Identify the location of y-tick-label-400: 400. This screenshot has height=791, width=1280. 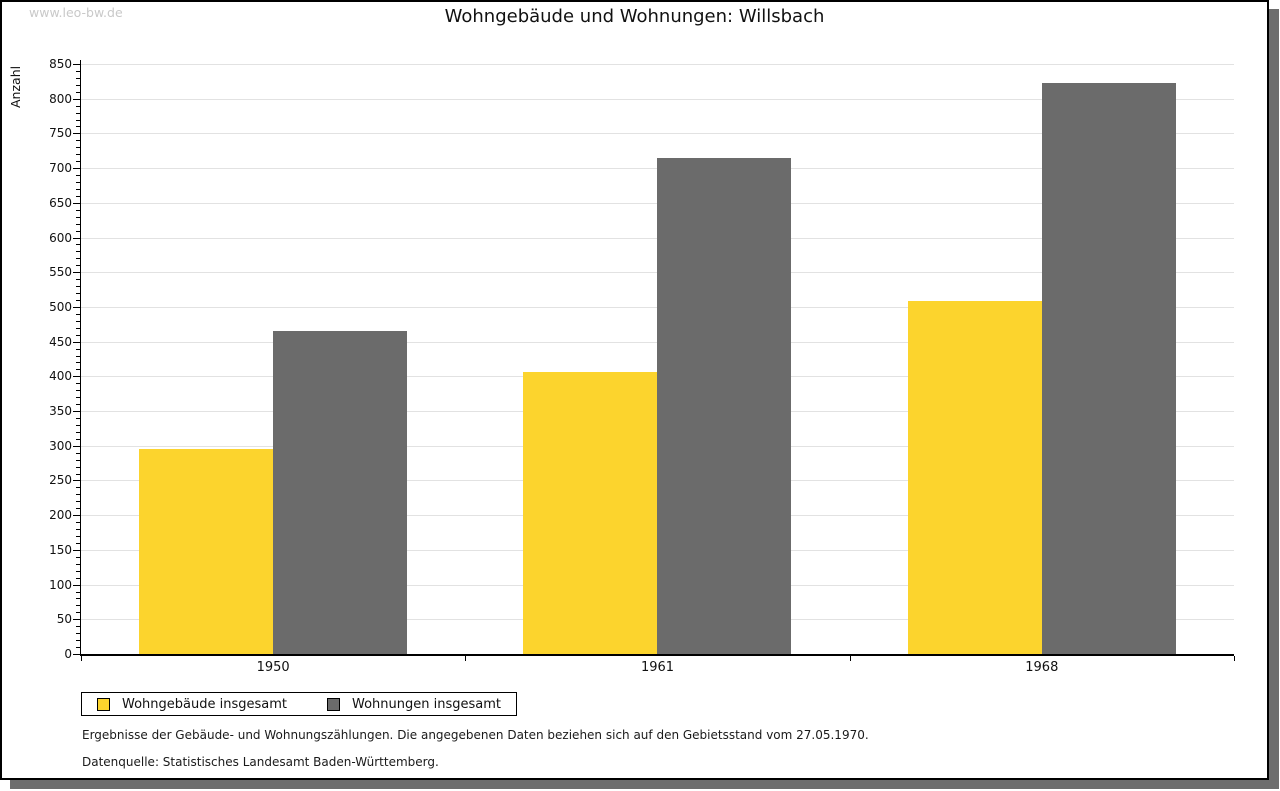
(60, 376).